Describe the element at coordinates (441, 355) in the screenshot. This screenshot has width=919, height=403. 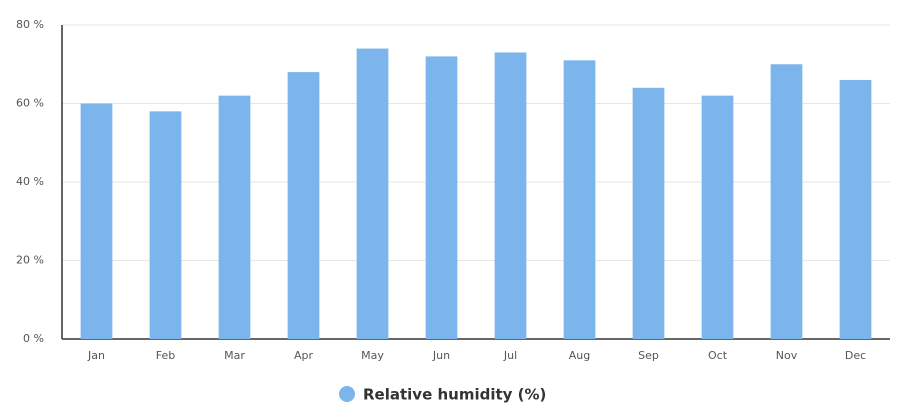
I see `x-tick-label: Jun` at that location.